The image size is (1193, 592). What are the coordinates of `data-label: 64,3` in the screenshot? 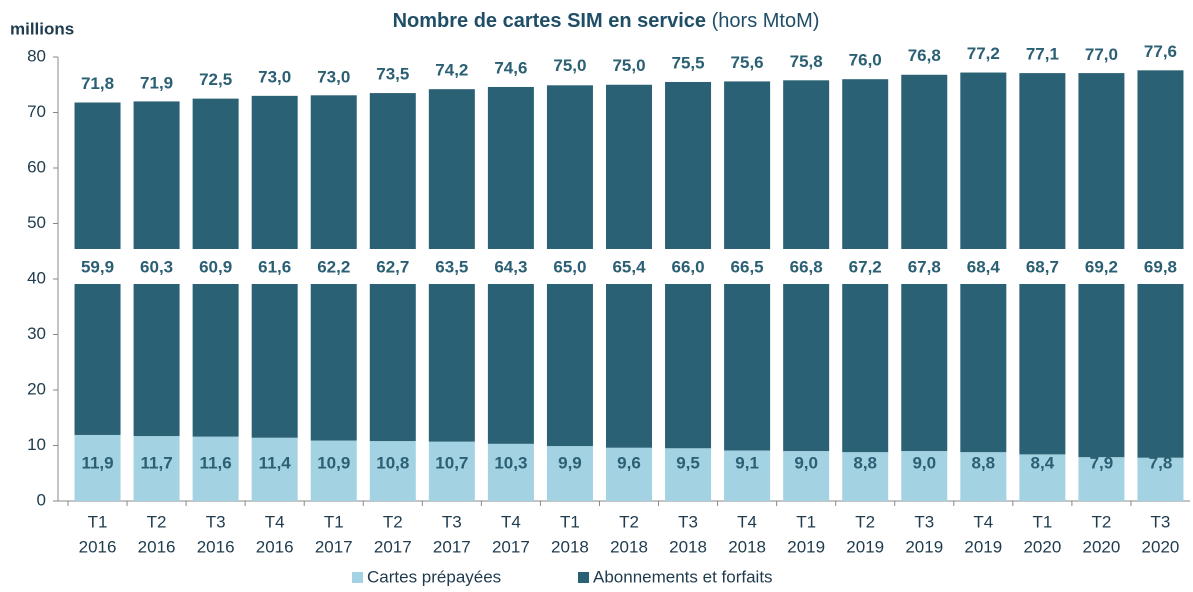 It's located at (510, 266).